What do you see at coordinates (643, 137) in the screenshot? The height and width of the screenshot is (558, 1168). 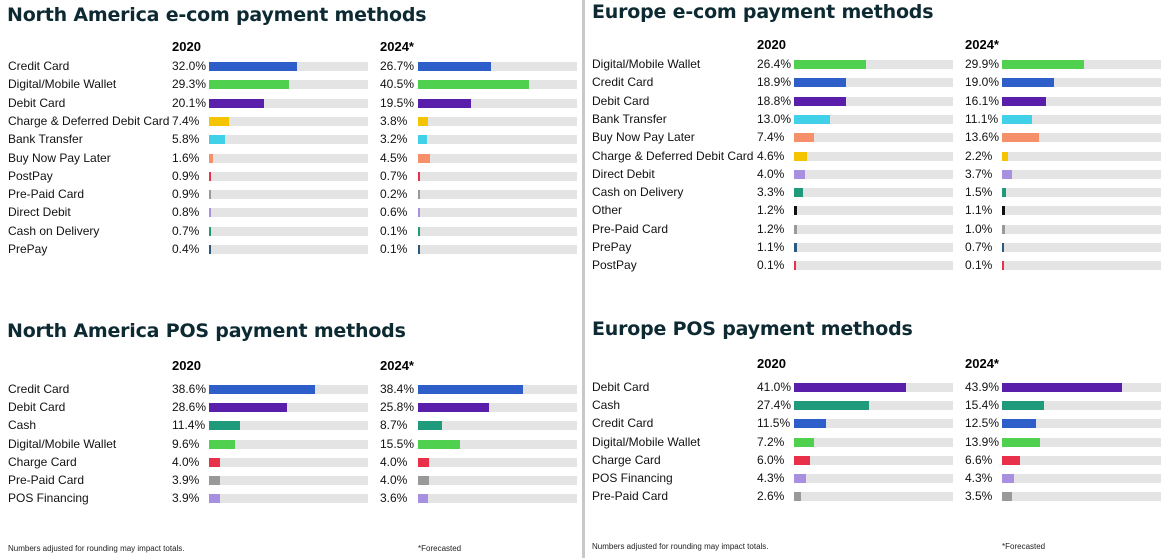 I see `category-label: Buy Now Pay Later` at bounding box center [643, 137].